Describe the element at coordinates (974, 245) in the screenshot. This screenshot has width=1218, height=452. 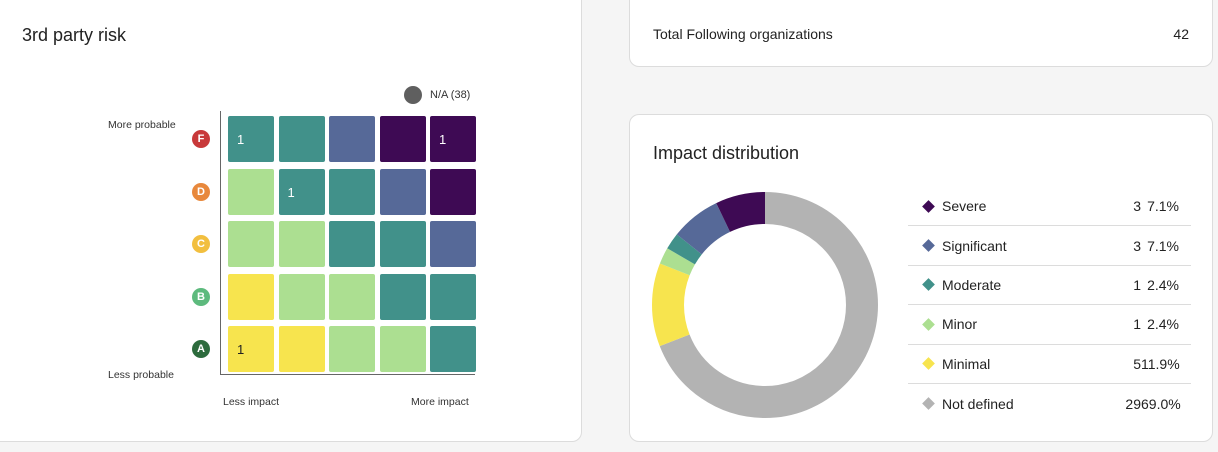
I see `impact-row-label: Significant` at that location.